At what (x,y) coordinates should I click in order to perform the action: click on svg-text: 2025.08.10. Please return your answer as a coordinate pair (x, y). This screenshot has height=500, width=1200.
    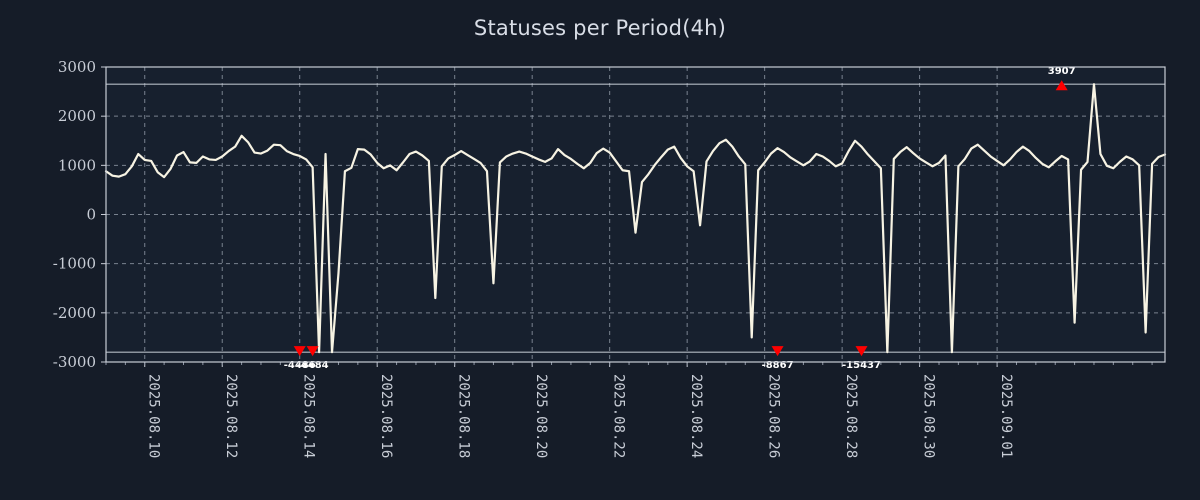
    Looking at the image, I should click on (154, 416).